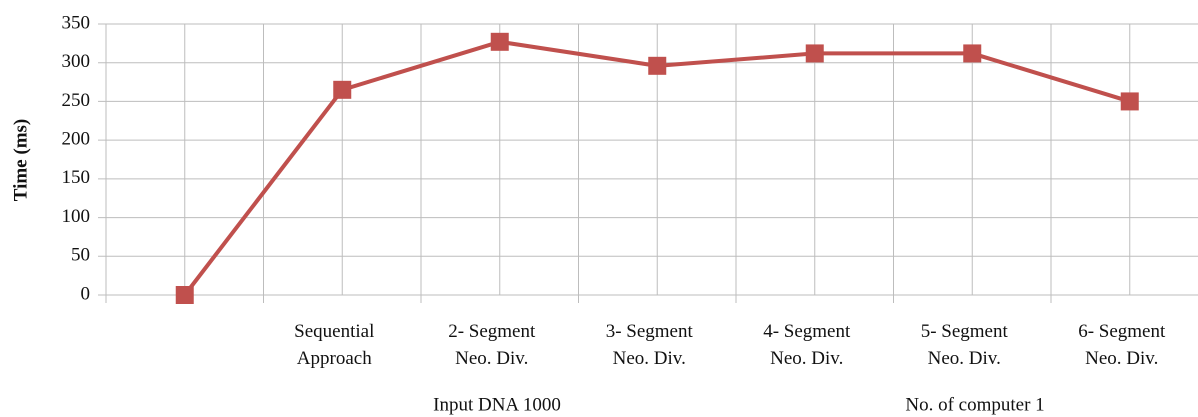 The width and height of the screenshot is (1198, 417). Describe the element at coordinates (807, 345) in the screenshot. I see `x-tick-label: 4- Segment Neo. Div.` at that location.